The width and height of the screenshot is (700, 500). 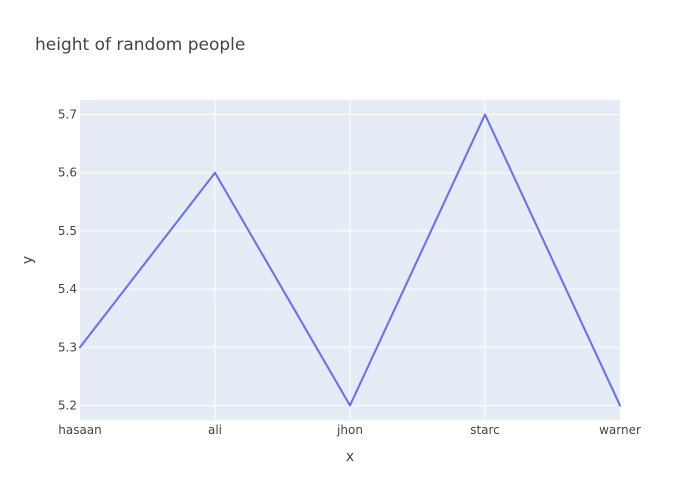 I want to click on y-tick-label: 5.4, so click(x=67, y=289).